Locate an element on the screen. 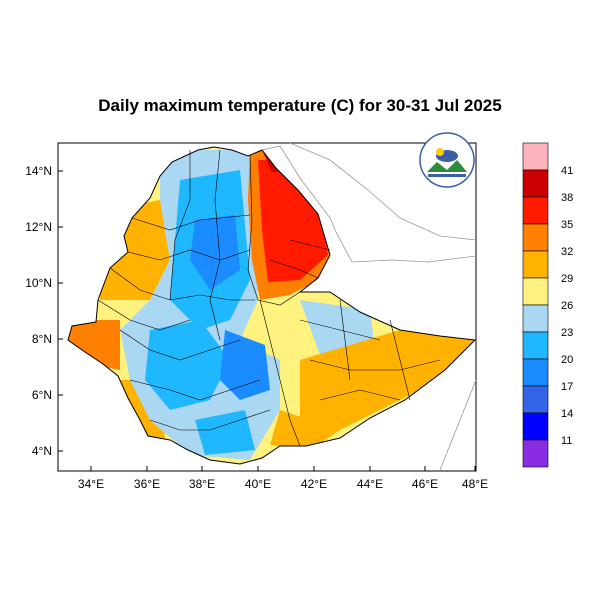  lat-tick-label: 14°N is located at coordinates (38, 171).